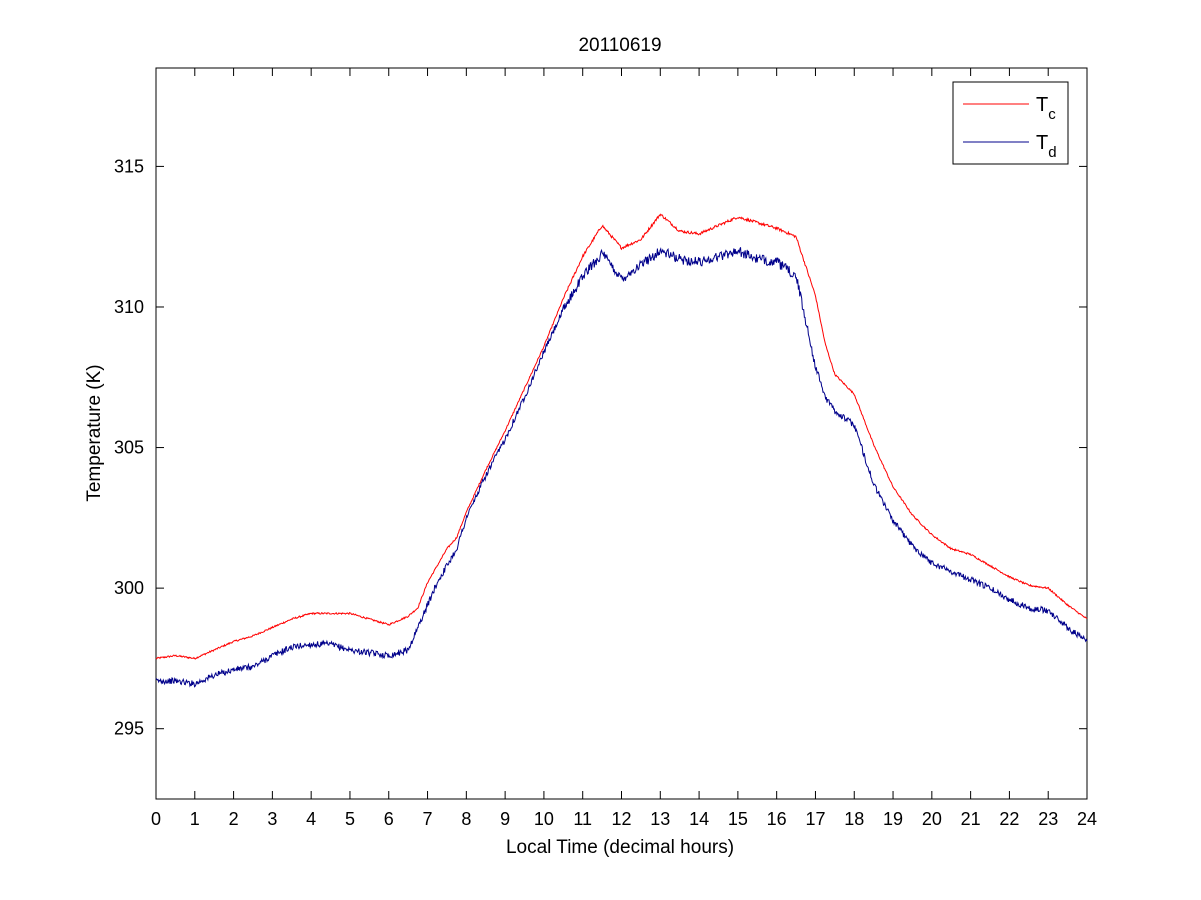  What do you see at coordinates (129, 307) in the screenshot?
I see `y-tick-label: 310` at bounding box center [129, 307].